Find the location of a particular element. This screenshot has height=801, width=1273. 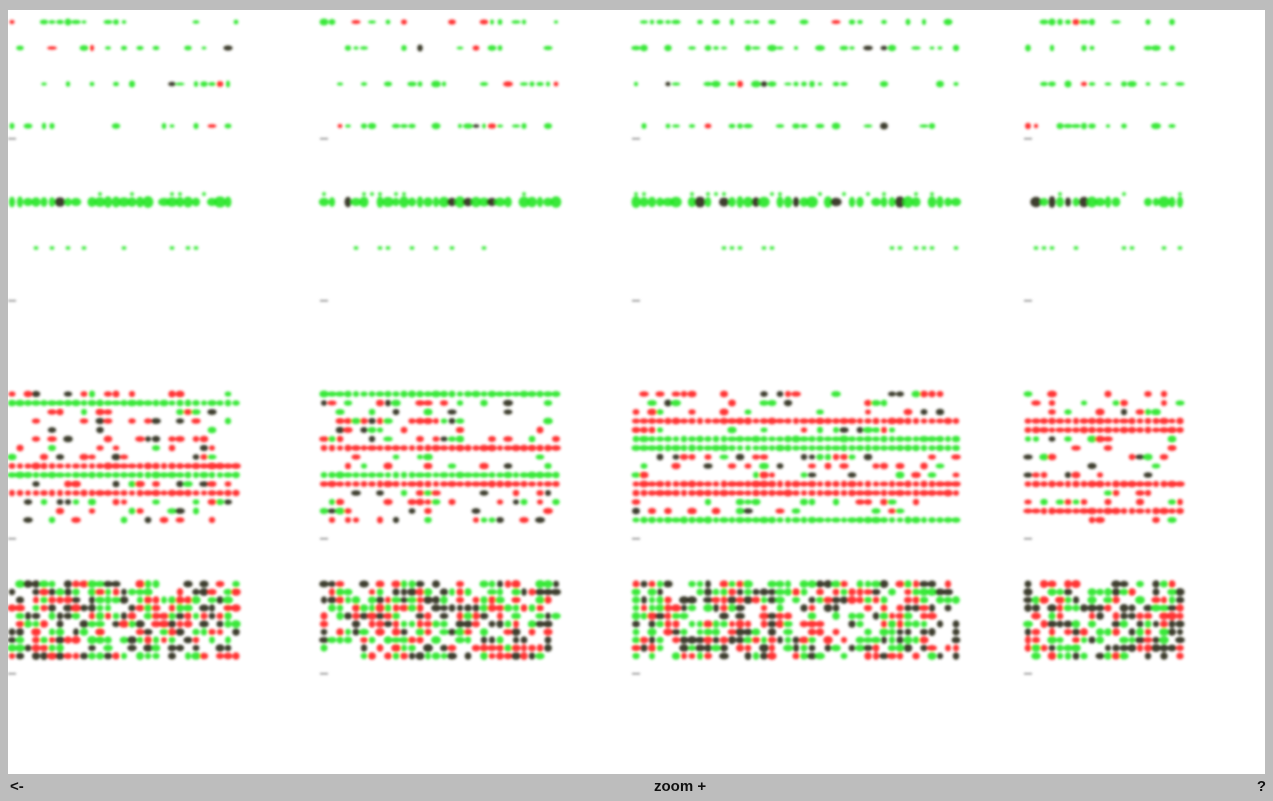

bottom-toolbar: <- zoom + ? is located at coordinates (636, 787).